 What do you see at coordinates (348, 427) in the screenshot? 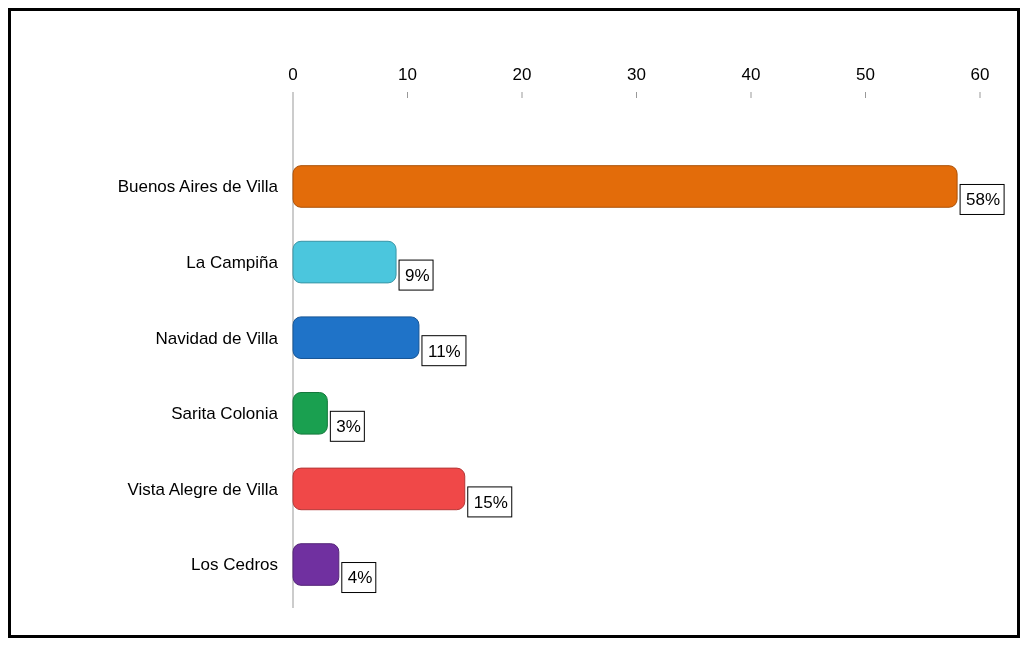
I see `data-label: 3%` at bounding box center [348, 427].